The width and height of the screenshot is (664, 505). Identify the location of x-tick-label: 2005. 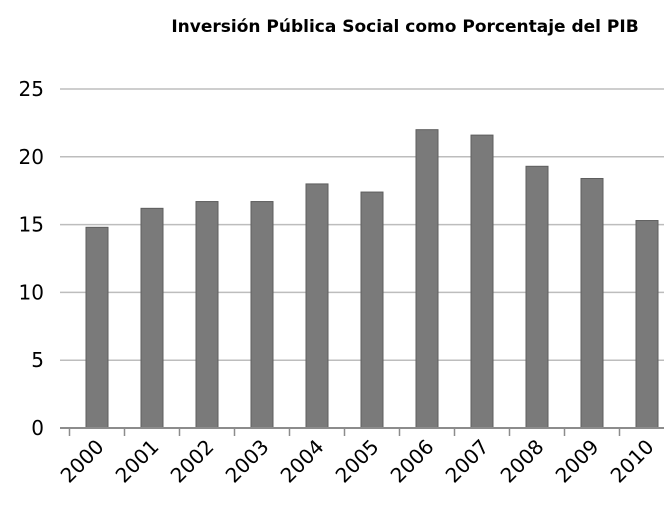
(357, 461).